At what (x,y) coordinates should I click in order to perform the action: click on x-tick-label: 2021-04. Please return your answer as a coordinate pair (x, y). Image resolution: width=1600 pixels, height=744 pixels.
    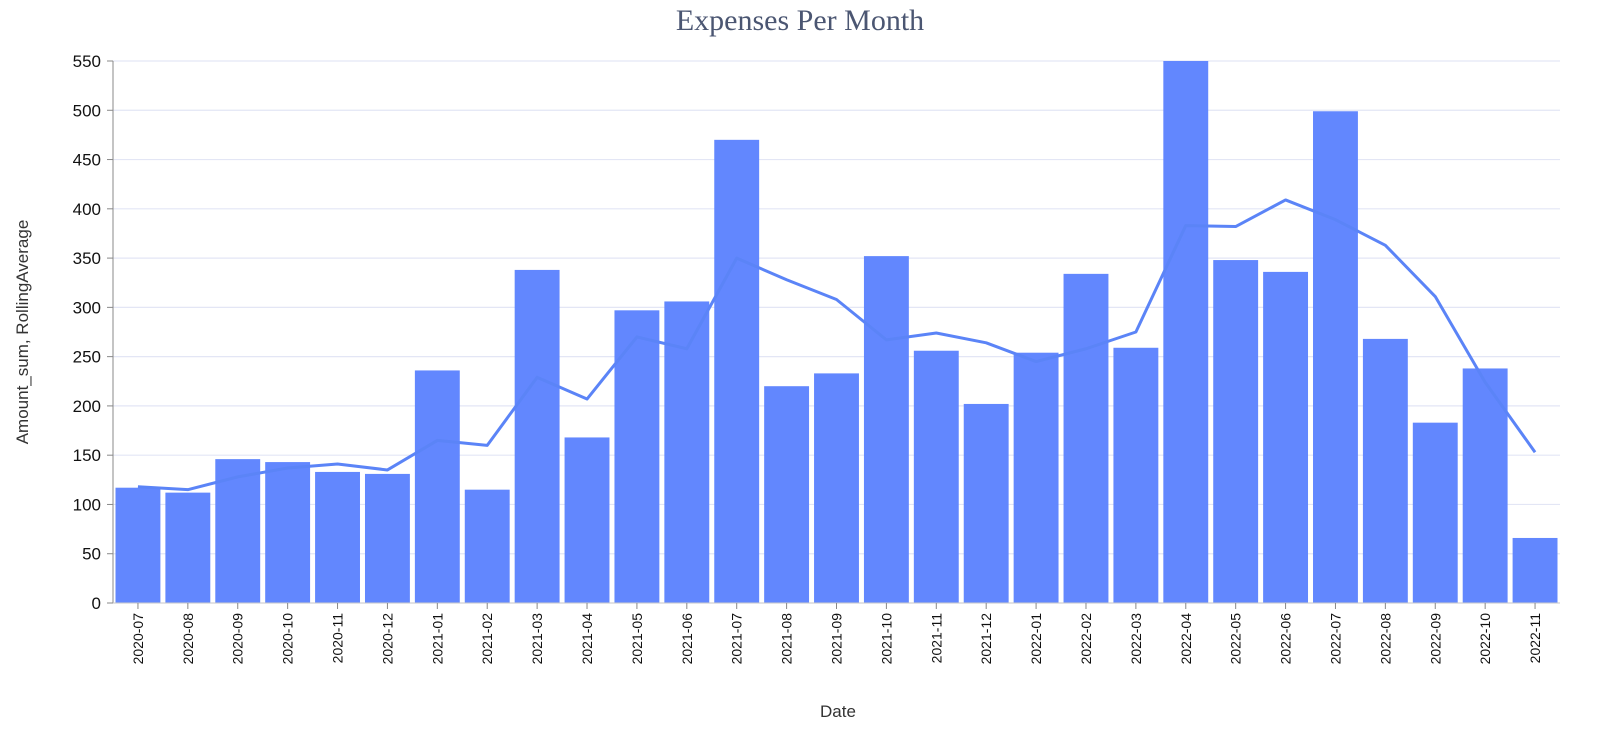
    Looking at the image, I should click on (587, 639).